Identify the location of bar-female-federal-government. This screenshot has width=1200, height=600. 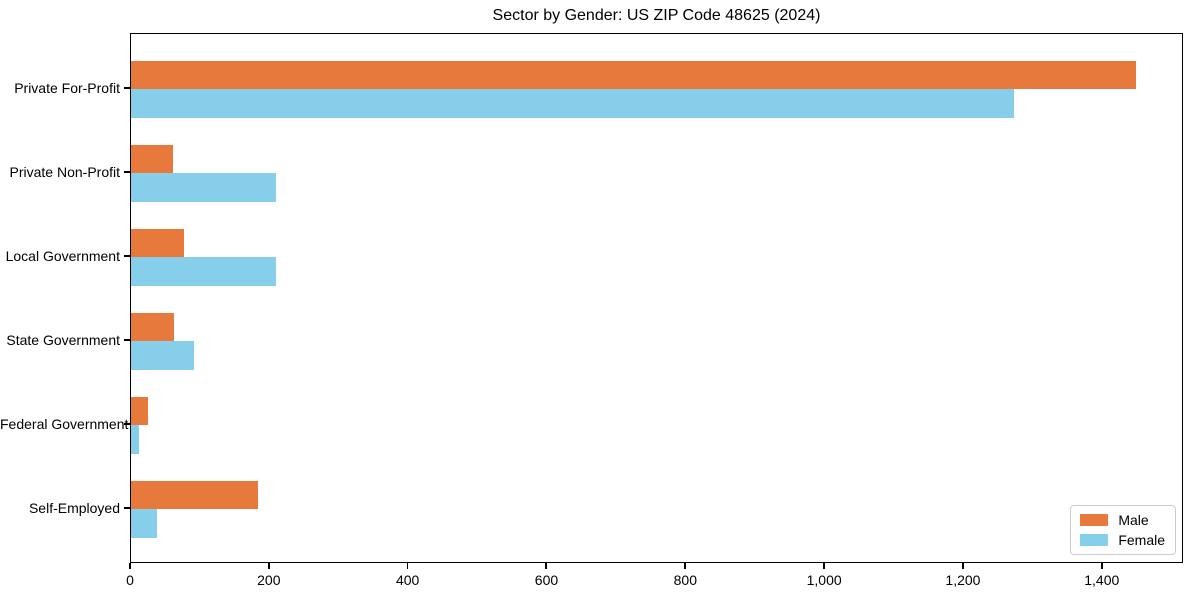
(135, 439).